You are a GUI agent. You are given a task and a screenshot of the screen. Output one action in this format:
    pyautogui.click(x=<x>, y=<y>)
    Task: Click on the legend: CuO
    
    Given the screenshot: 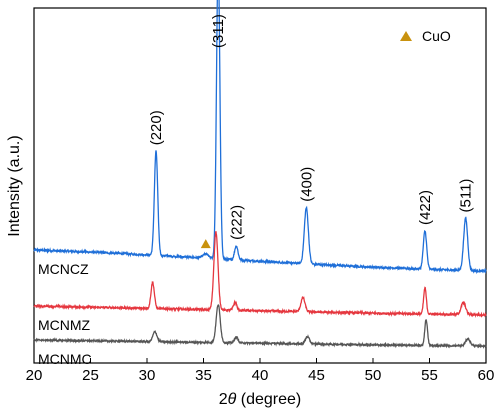 What is the action you would take?
    pyautogui.click(x=425, y=36)
    